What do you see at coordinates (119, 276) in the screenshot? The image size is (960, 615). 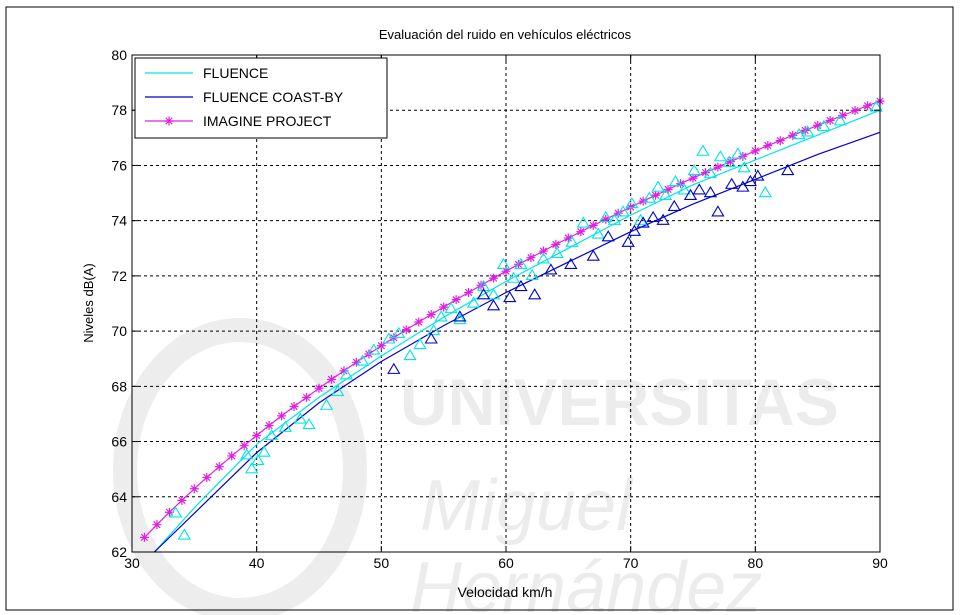 I see `y-tick-label: 72` at bounding box center [119, 276].